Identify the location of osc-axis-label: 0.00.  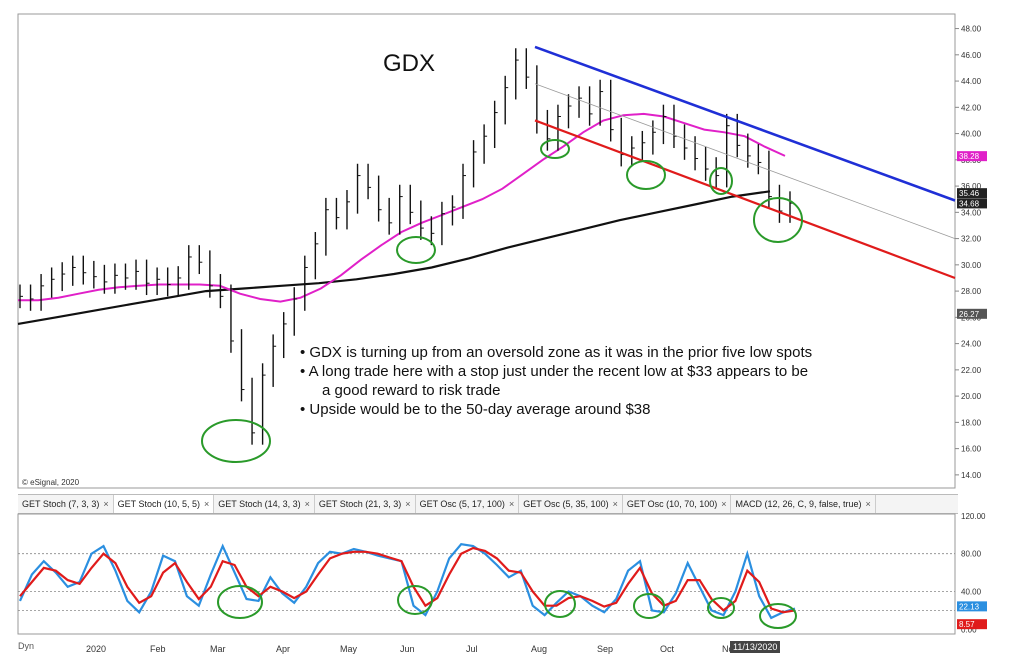
(969, 629).